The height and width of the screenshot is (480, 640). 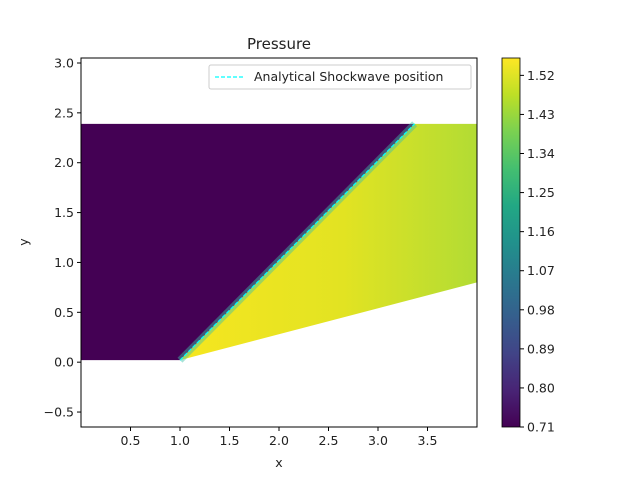 I want to click on colorbar-tick-label: 0.80, so click(x=541, y=387).